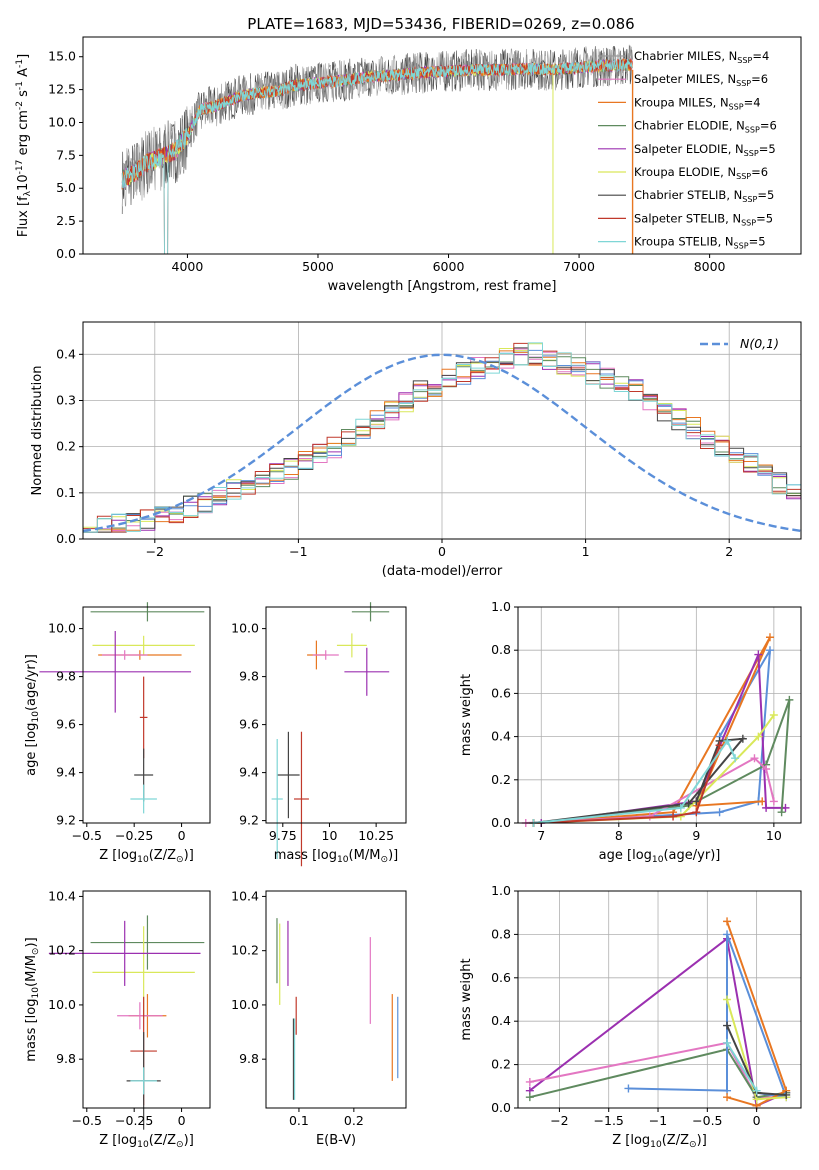 This screenshot has width=819, height=1170. I want to click on legend-label: Kroupa STELIB, NSSP​=5, so click(700, 243).